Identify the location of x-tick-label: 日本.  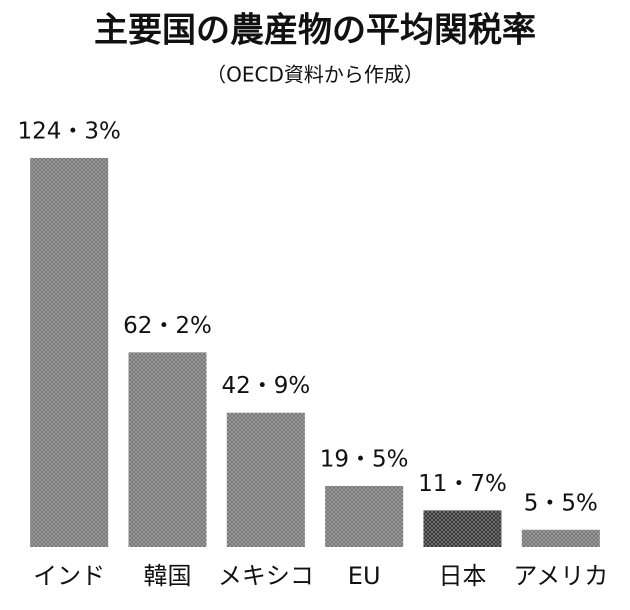
(463, 576).